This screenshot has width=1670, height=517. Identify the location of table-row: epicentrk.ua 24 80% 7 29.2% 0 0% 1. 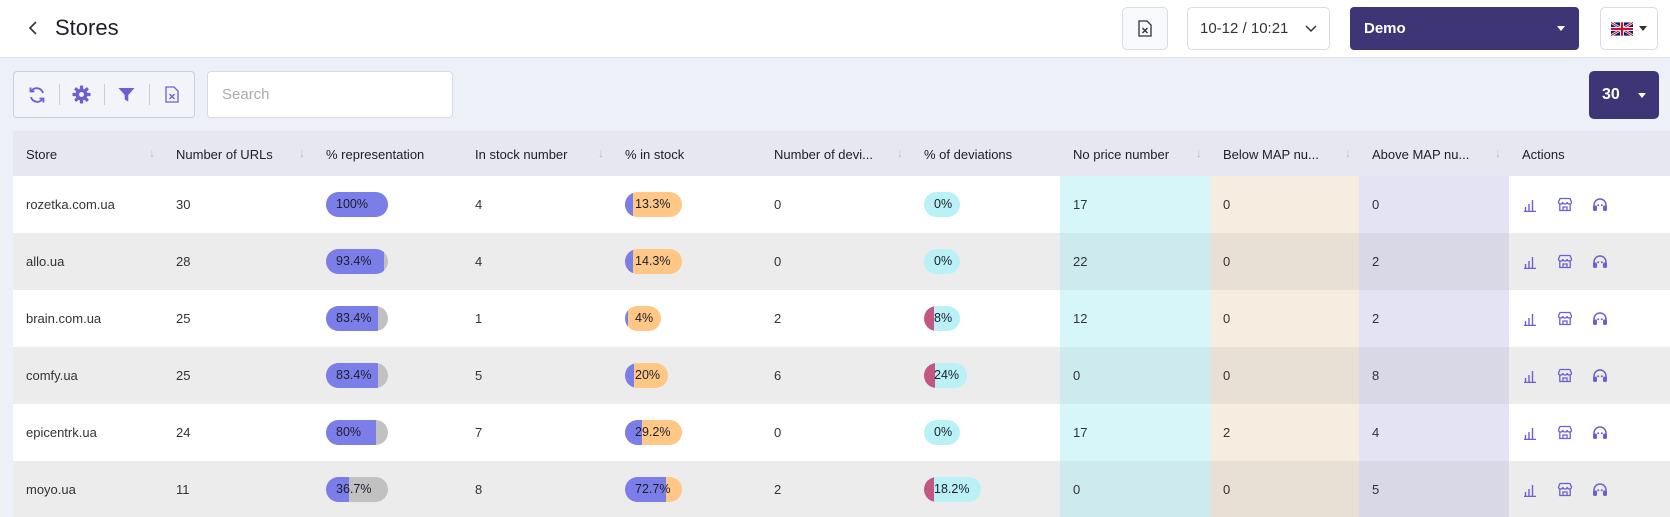
(841, 432).